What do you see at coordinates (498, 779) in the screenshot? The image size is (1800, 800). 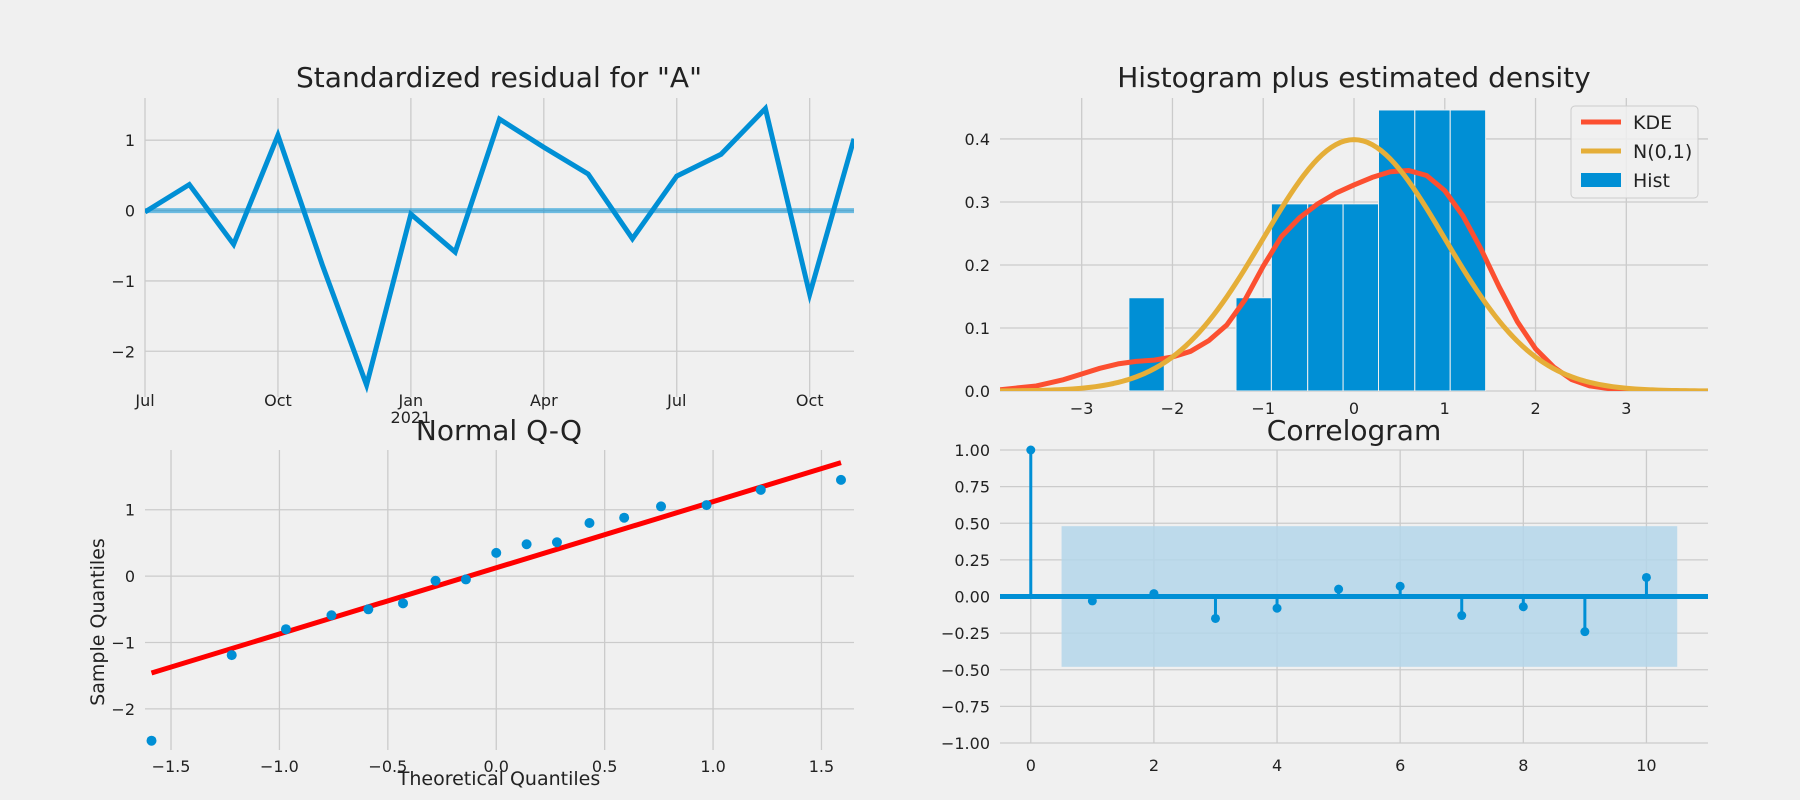 I see `qq-xlabel: Theoretical Quantiles` at bounding box center [498, 779].